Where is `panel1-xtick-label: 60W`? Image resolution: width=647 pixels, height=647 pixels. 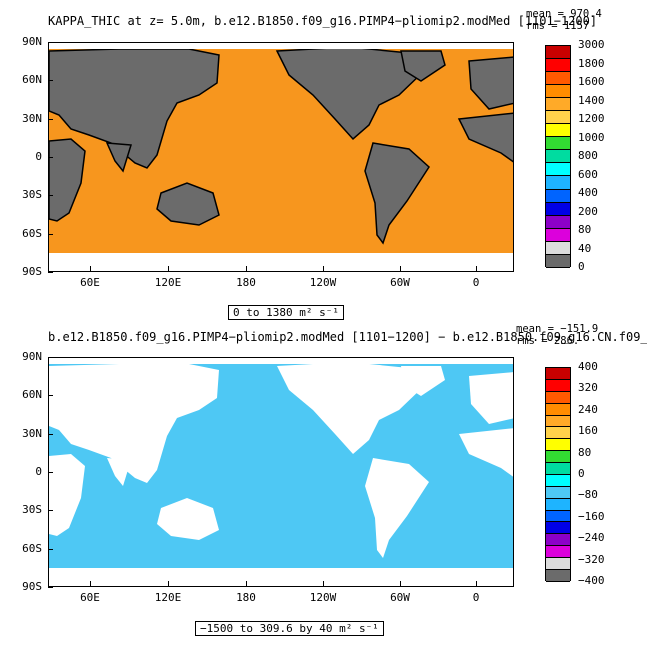 panel1-xtick-label: 60W is located at coordinates (400, 282).